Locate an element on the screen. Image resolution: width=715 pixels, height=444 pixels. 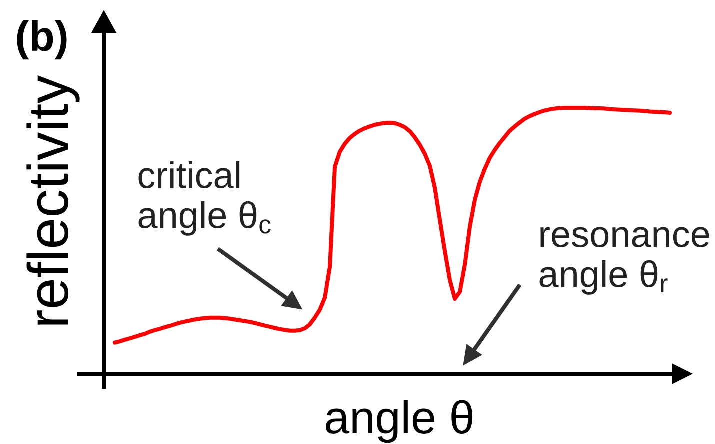
y-axis-title: reflectivity is located at coordinates (53, 200).